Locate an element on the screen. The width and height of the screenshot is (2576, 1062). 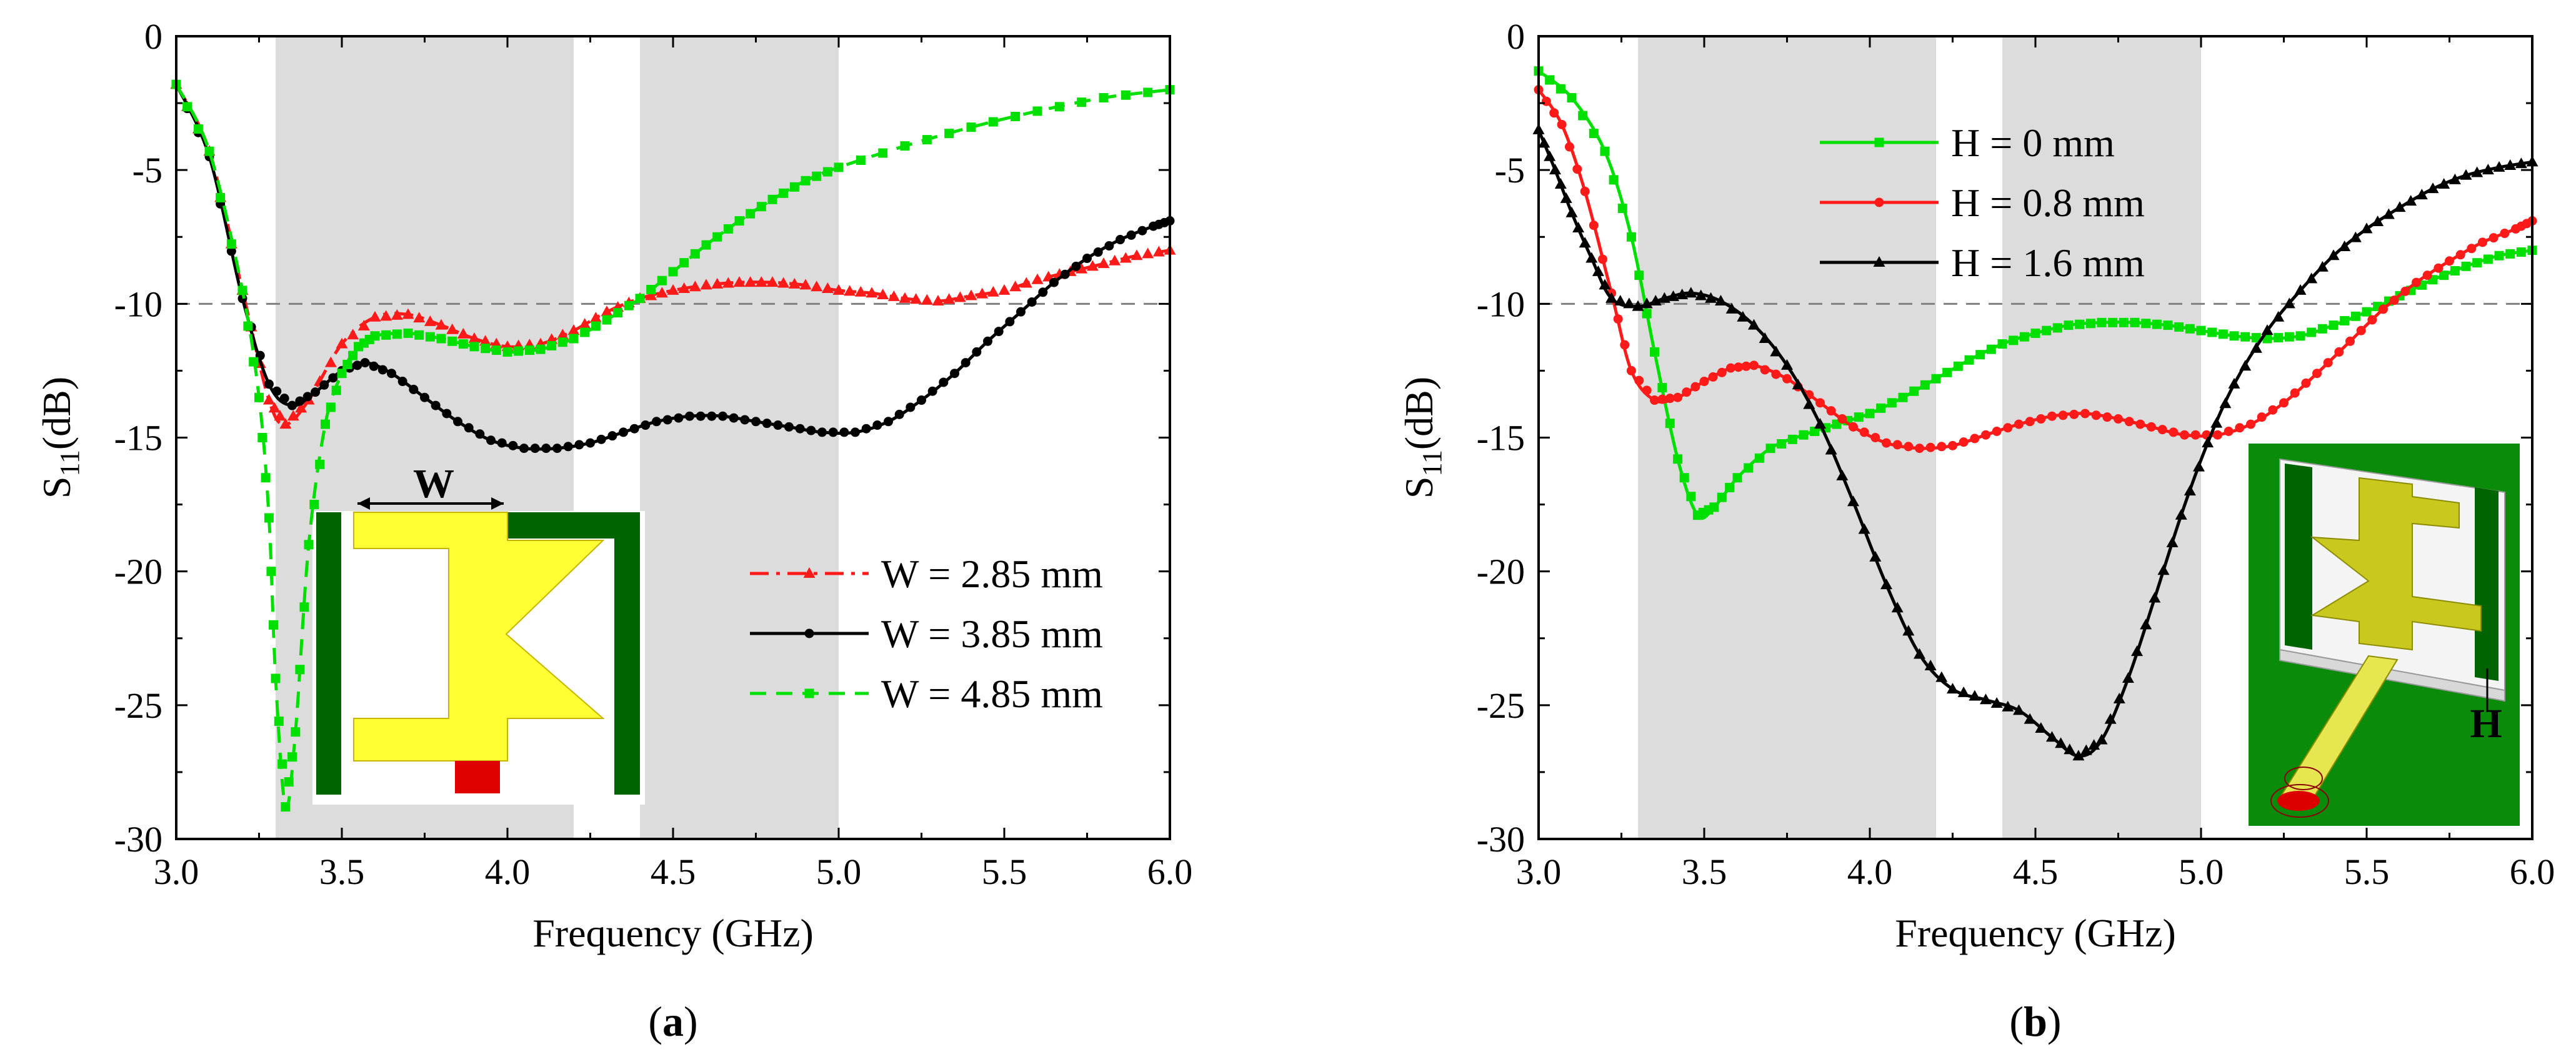
y-axis-label: S11(dB) is located at coordinates (1422, 438).